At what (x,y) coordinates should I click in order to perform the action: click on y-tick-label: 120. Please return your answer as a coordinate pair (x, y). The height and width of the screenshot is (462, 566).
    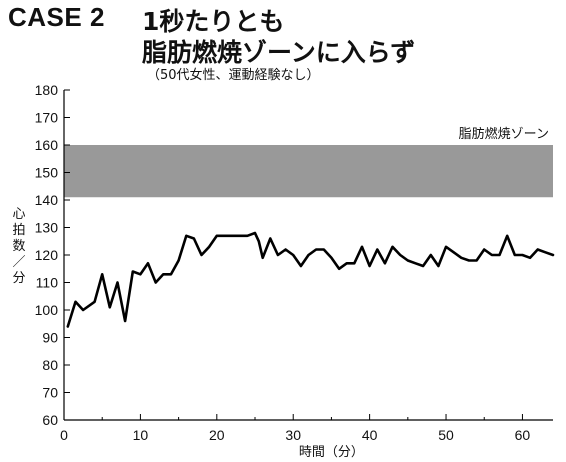
    Looking at the image, I should click on (47, 255).